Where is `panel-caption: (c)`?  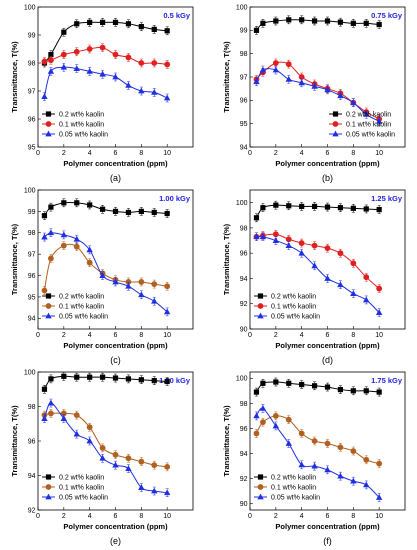
panel-caption: (c) is located at coordinates (115, 360).